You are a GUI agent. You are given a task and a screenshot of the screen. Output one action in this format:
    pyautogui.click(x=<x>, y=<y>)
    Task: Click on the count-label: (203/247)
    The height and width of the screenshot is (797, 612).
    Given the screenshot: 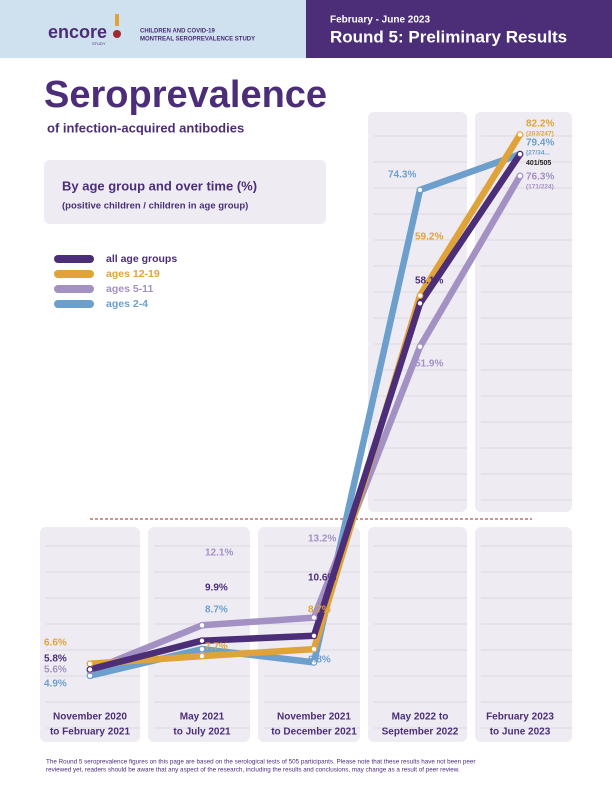 What is the action you would take?
    pyautogui.click(x=540, y=134)
    